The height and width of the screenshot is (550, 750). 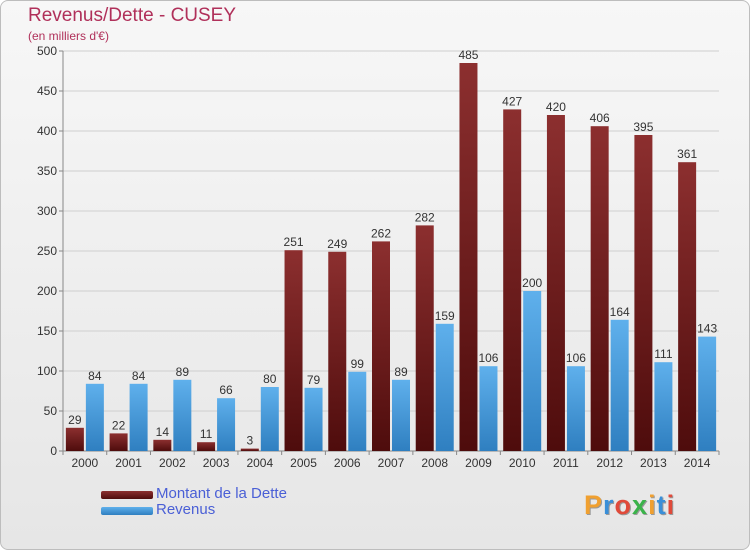 I want to click on legend-swatch-revenus, so click(x=127, y=511).